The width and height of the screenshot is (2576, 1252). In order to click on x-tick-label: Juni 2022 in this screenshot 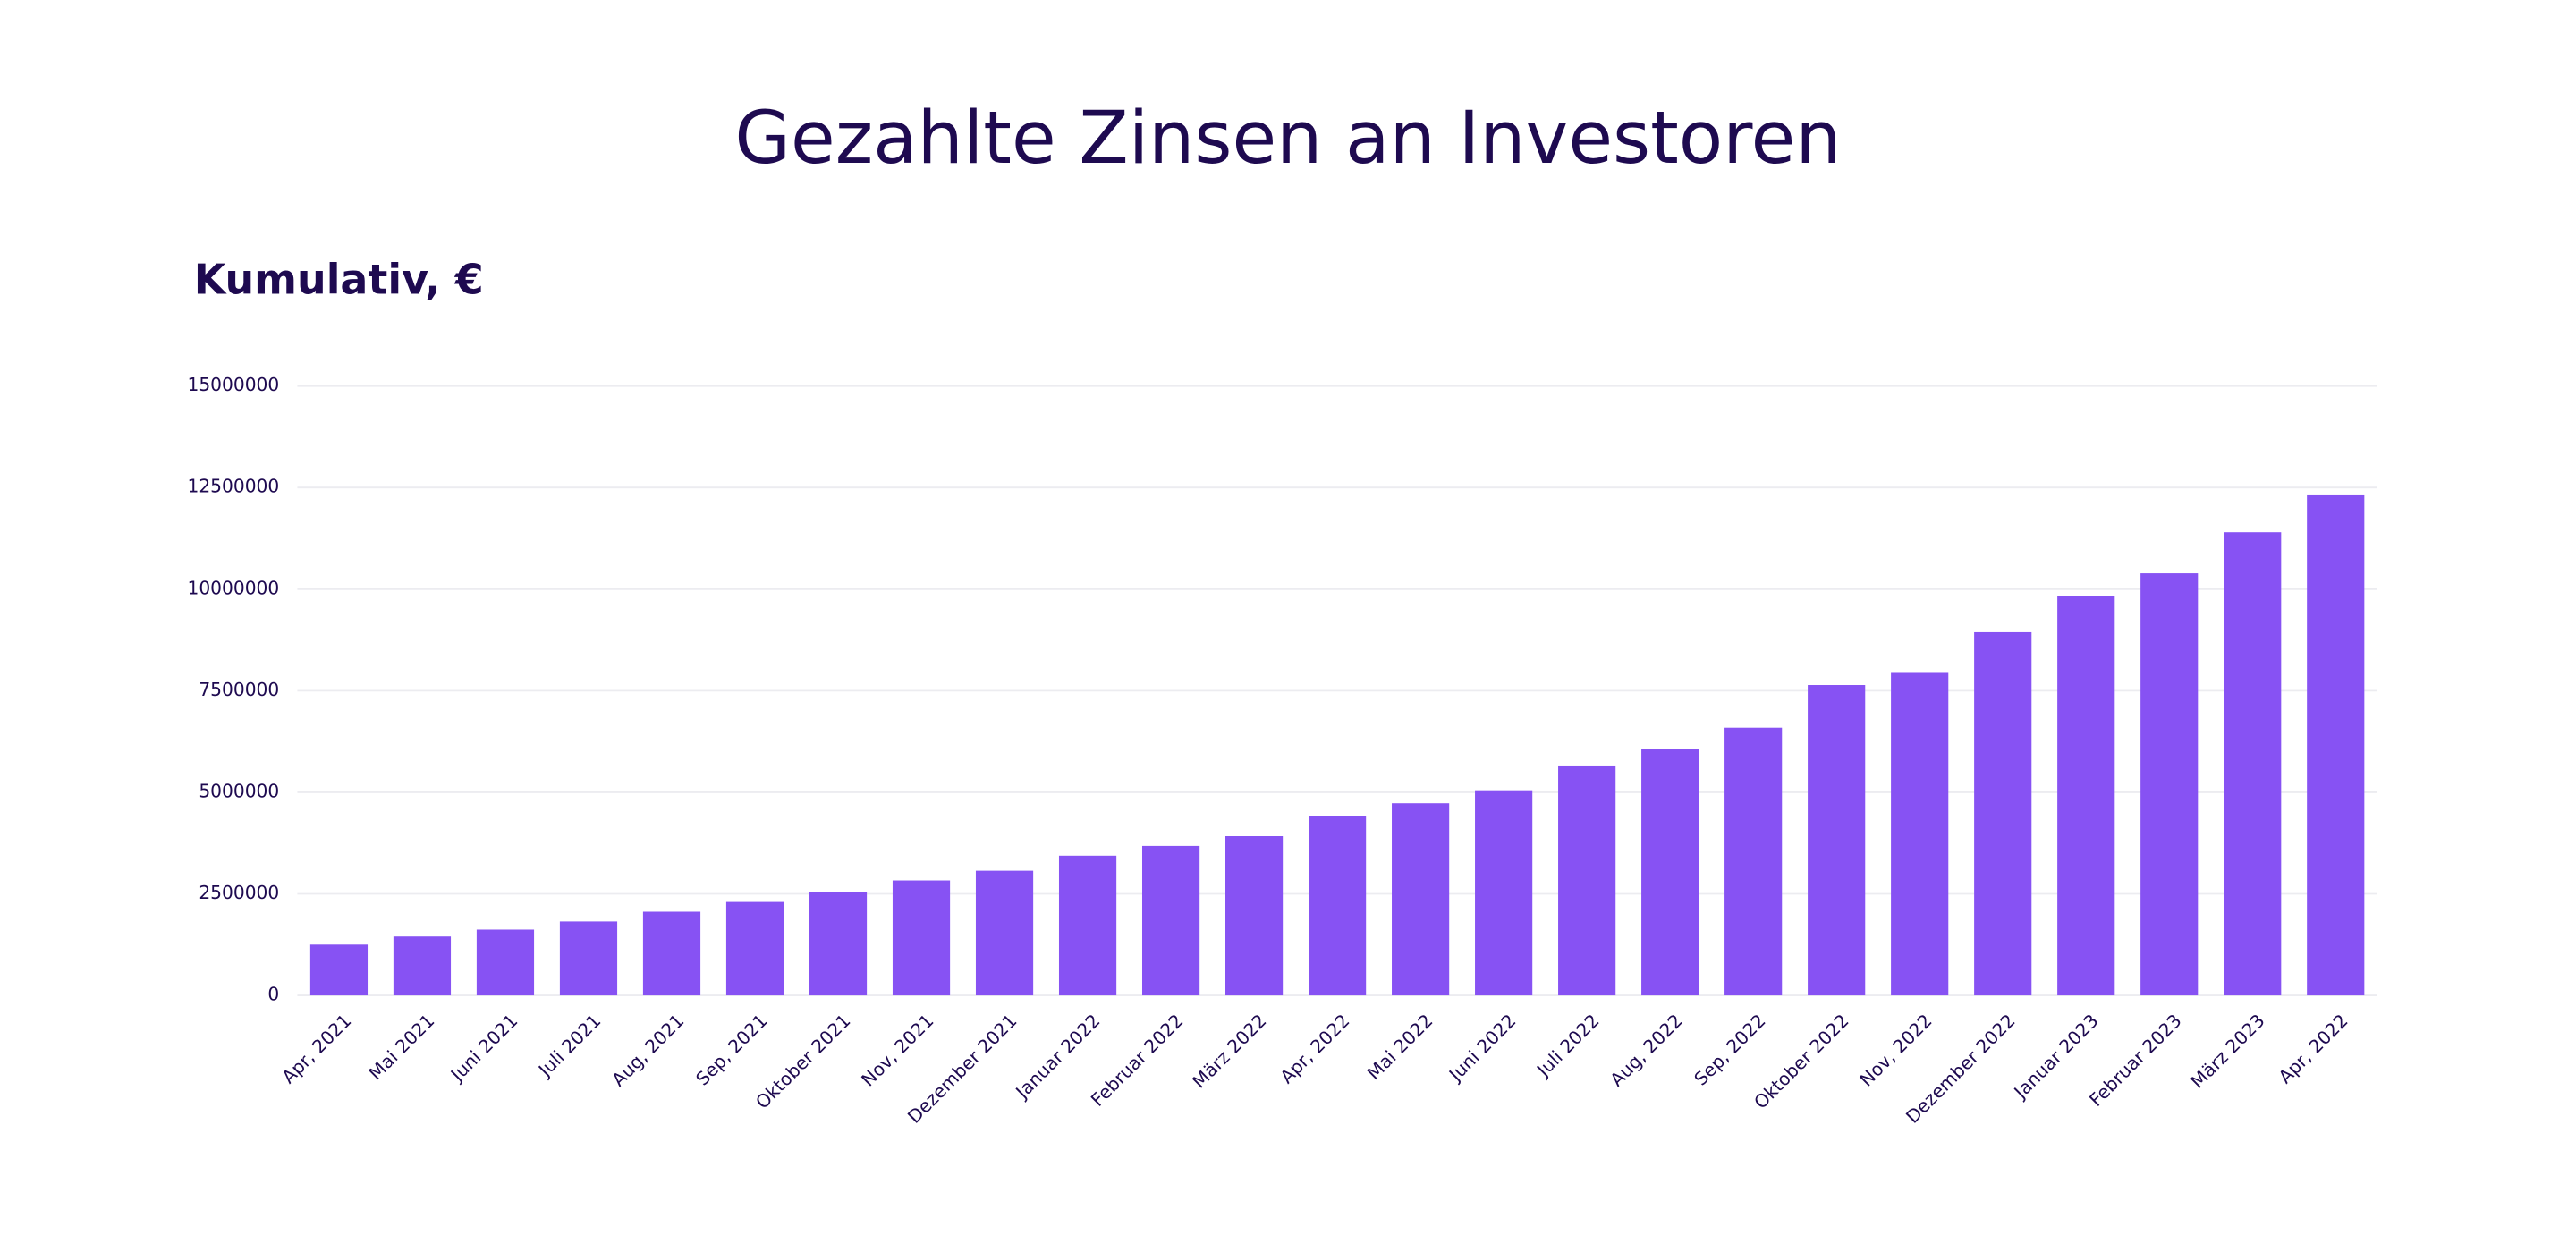, I will do `click(1482, 1048)`.